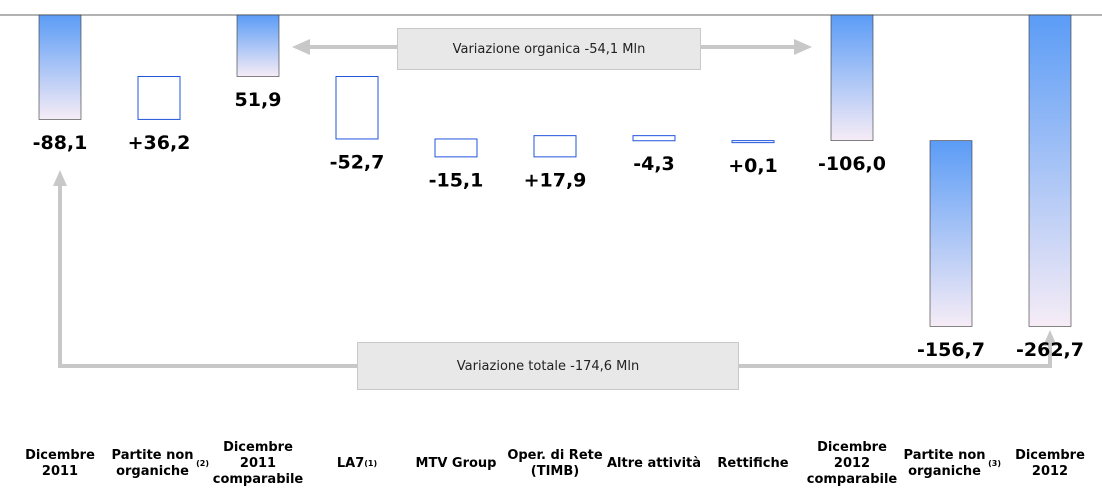 The width and height of the screenshot is (1102, 501). I want to click on x-tick-label: Partite non organiche (2), so click(159, 464).